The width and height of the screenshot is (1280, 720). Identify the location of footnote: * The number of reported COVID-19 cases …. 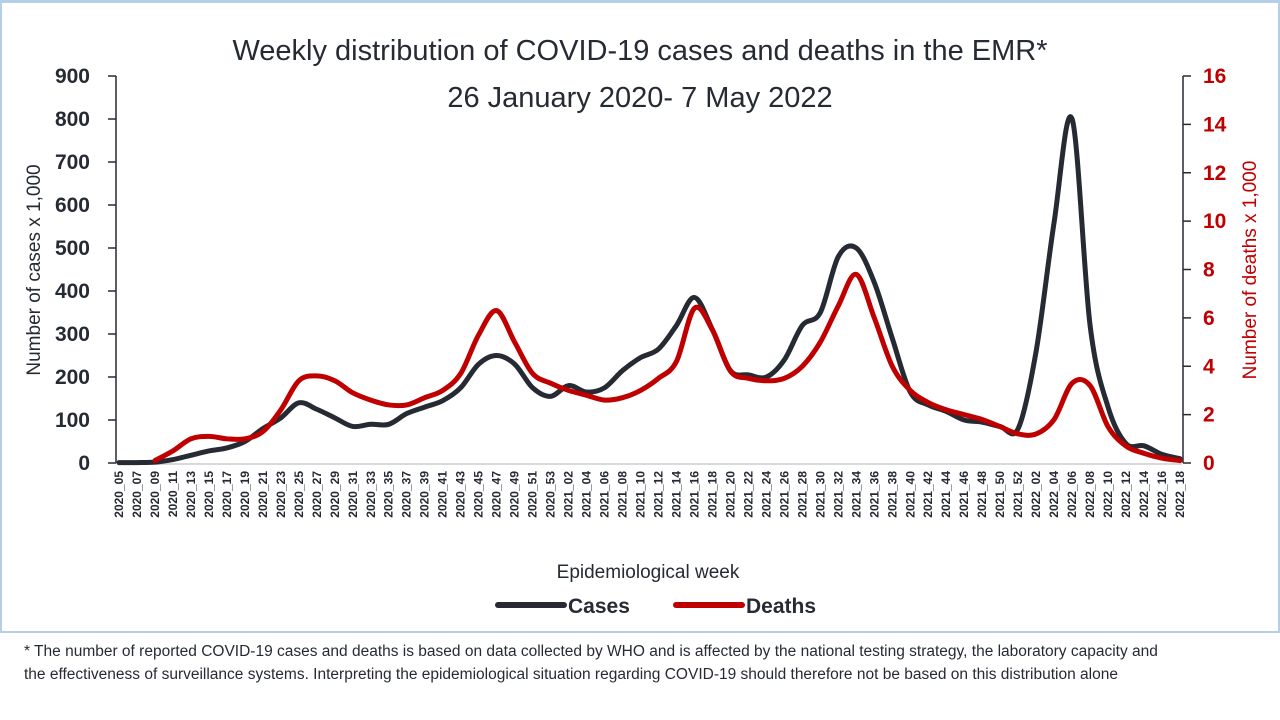
(649, 663).